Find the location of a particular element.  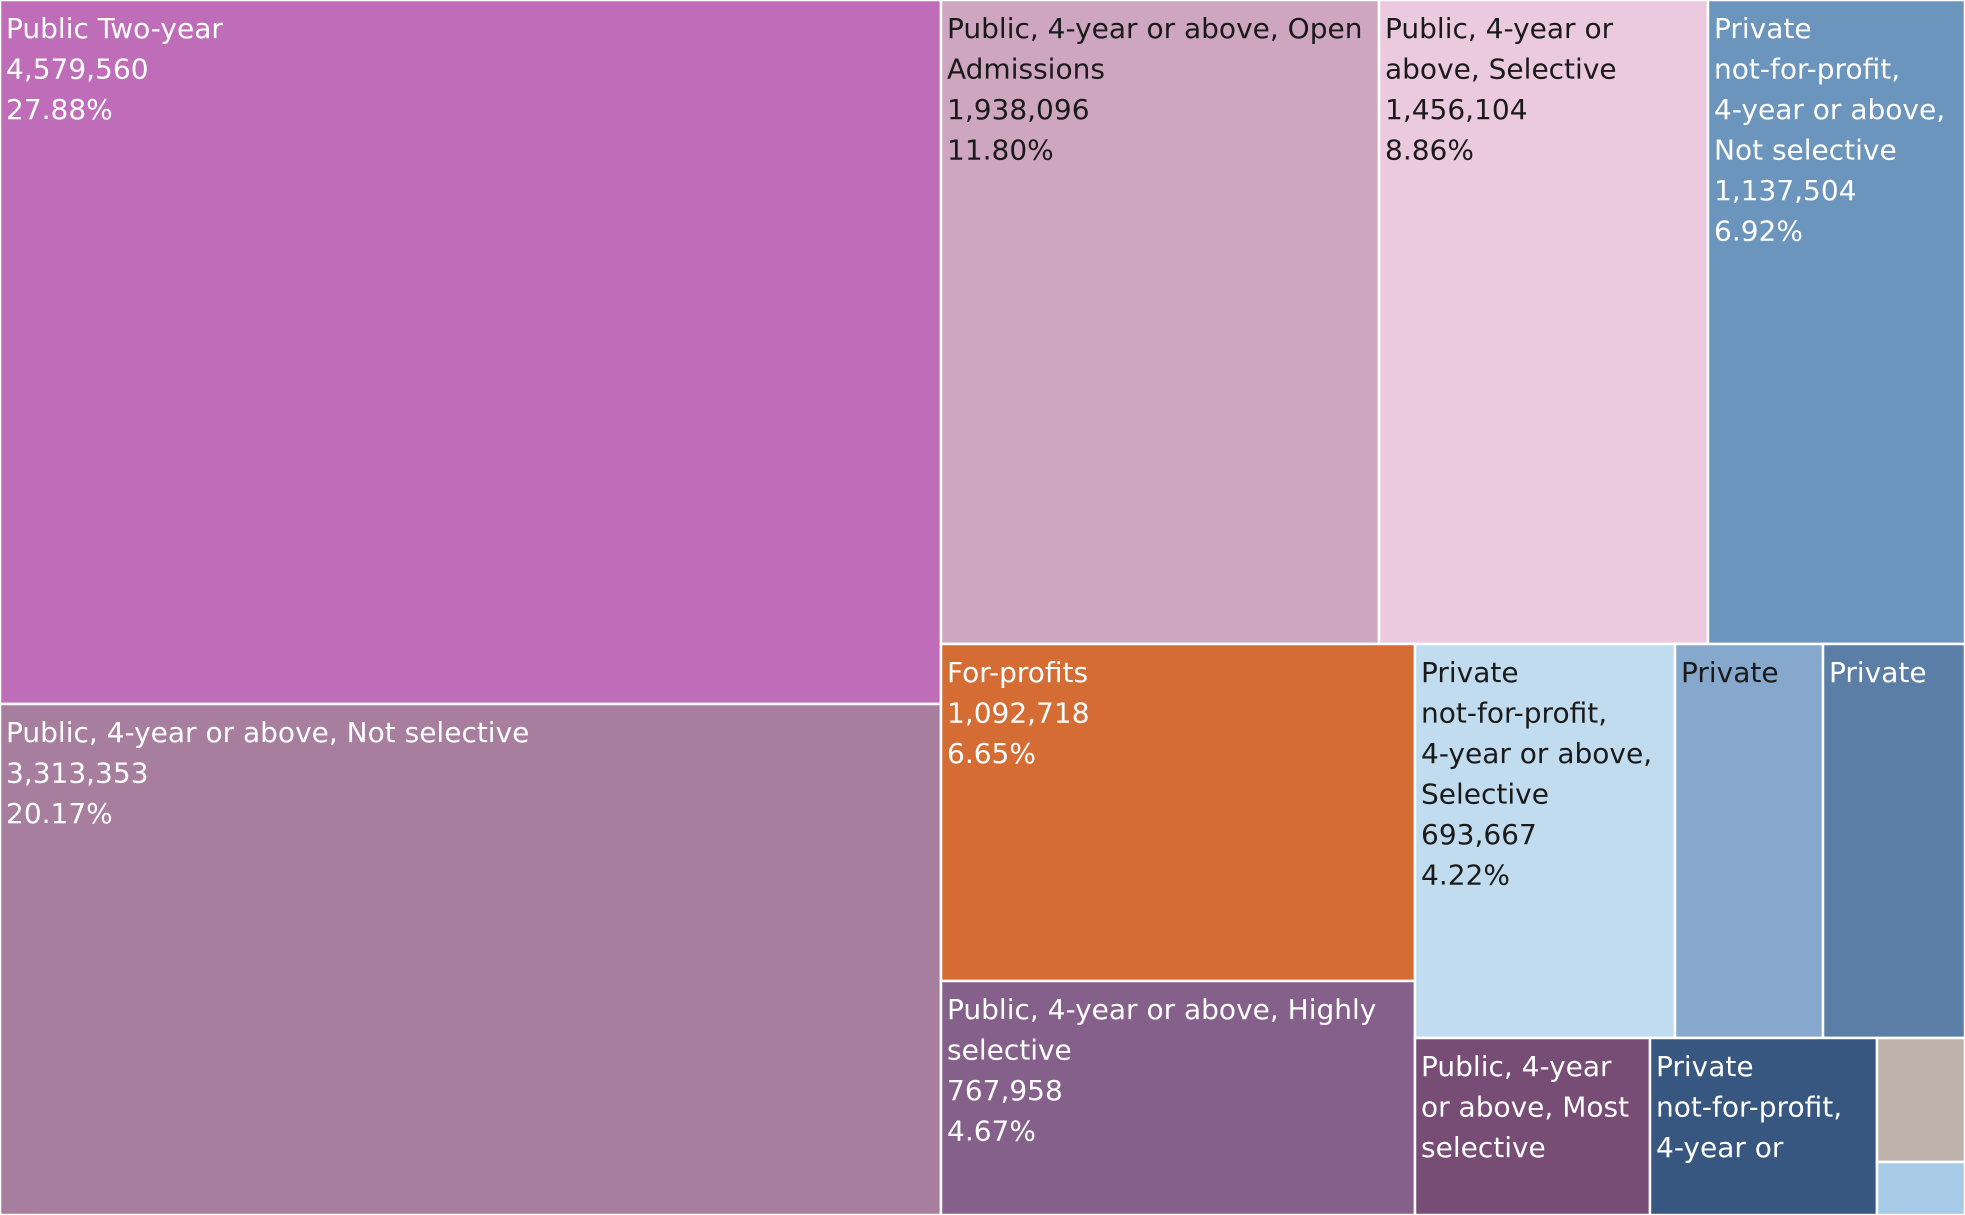

treemap-tile-label: Public Two-year 4,579,560 27.88% is located at coordinates (114, 69).